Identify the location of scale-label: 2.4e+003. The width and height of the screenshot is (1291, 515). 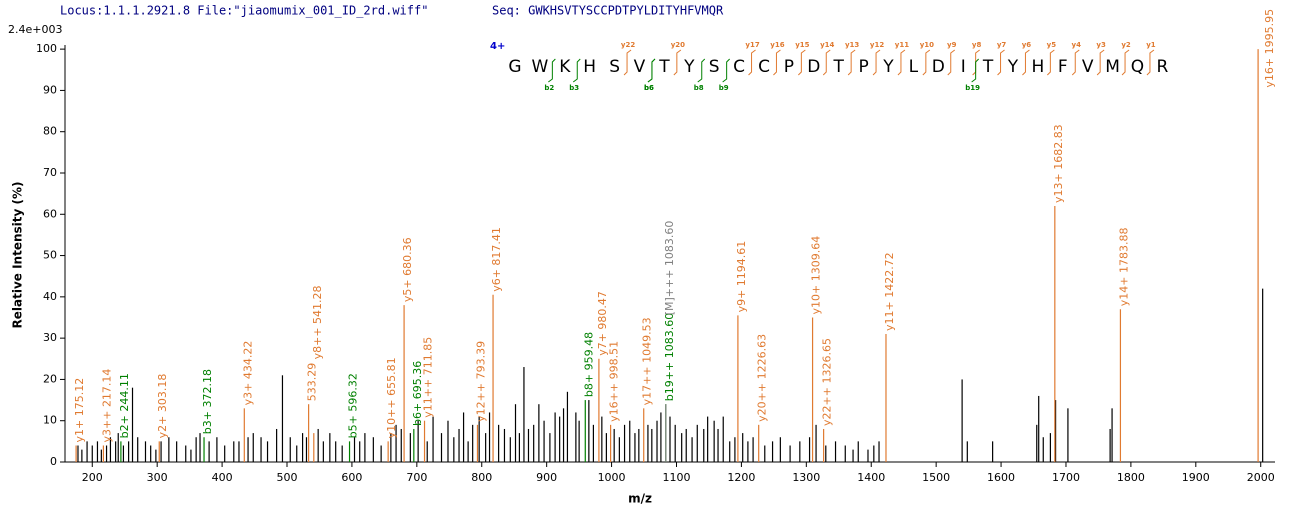
(35, 29).